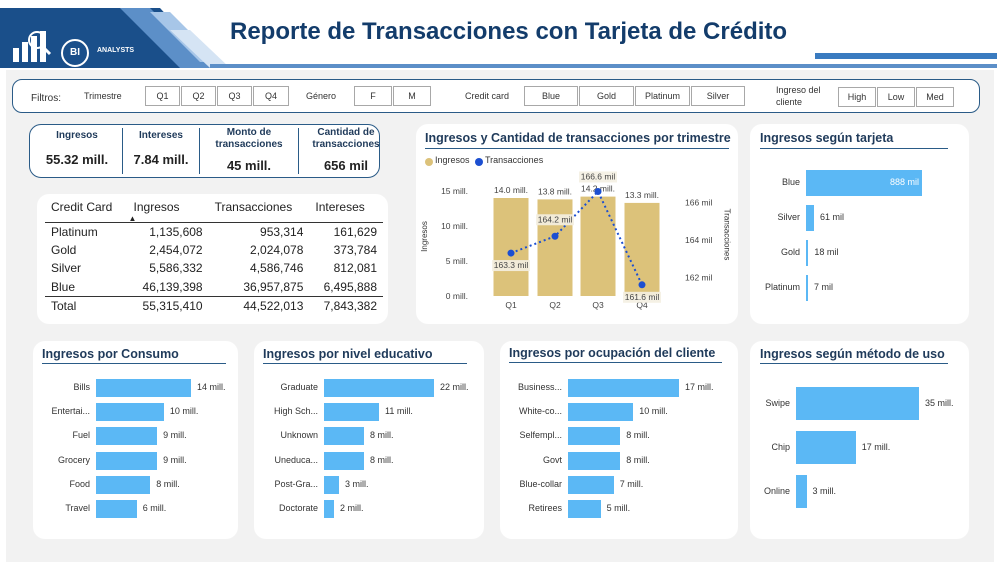  I want to click on bar-category-label: Swipe, so click(777, 402).